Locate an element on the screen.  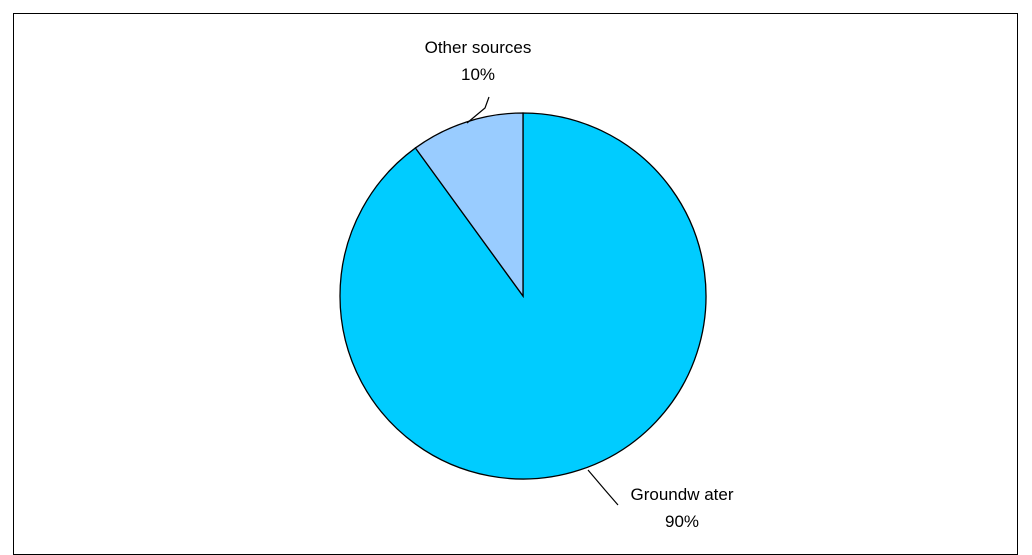
pct-groundwater: 90% is located at coordinates (682, 521).